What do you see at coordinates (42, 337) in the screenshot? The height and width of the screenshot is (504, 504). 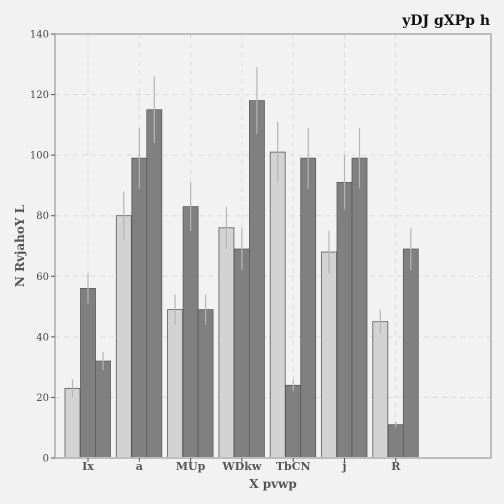 I see `y-tick-label: 40` at bounding box center [42, 337].